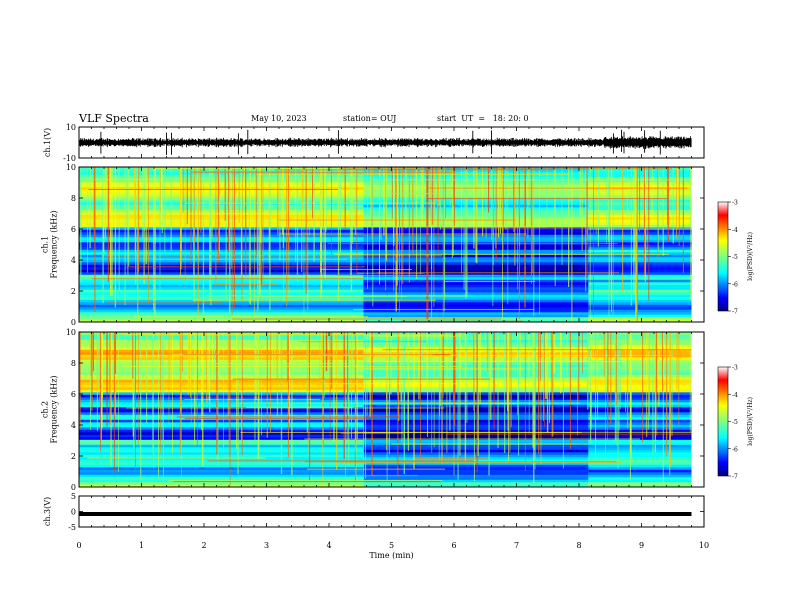 This screenshot has width=792, height=612. What do you see at coordinates (723, 256) in the screenshot?
I see `ch1-colorbar` at bounding box center [723, 256].